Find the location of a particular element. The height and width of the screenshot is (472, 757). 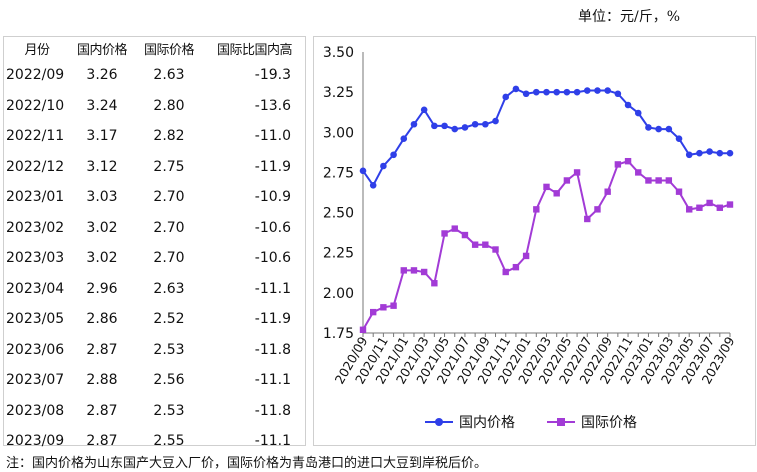

cell-domestic-price: 2.86 is located at coordinates (102, 319).